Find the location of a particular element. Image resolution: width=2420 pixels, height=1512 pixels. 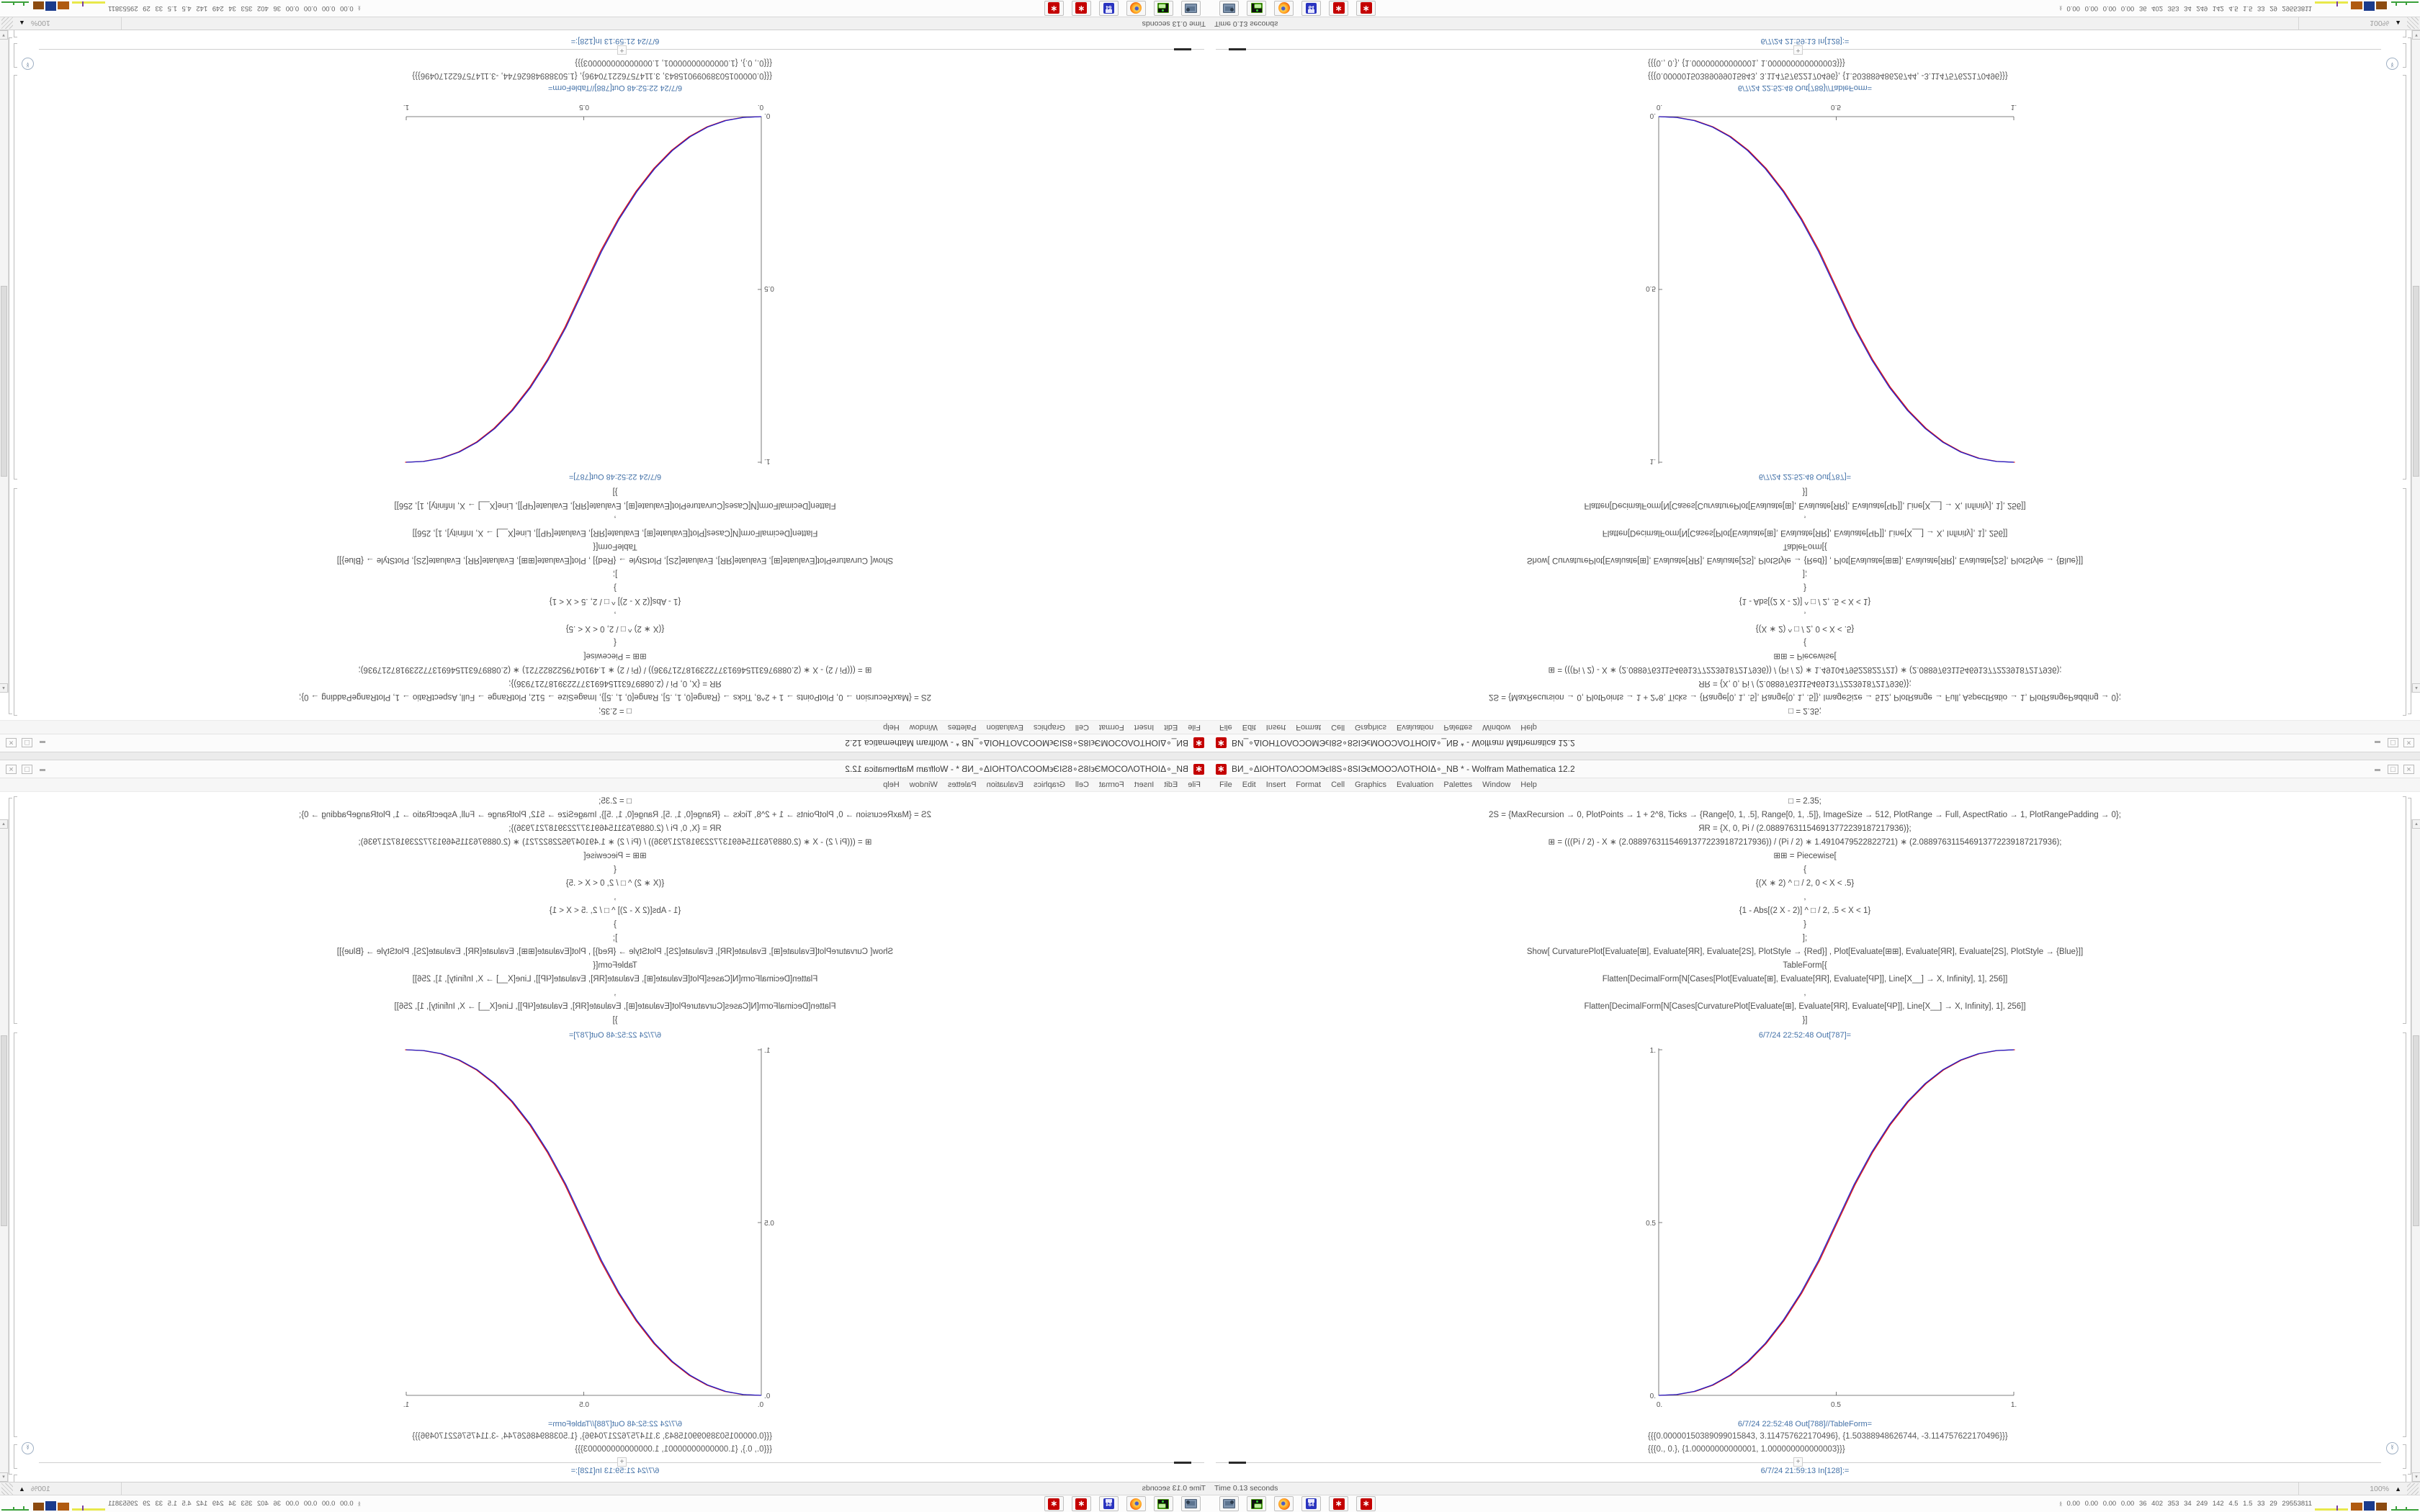

menu-item: File is located at coordinates (1225, 727).